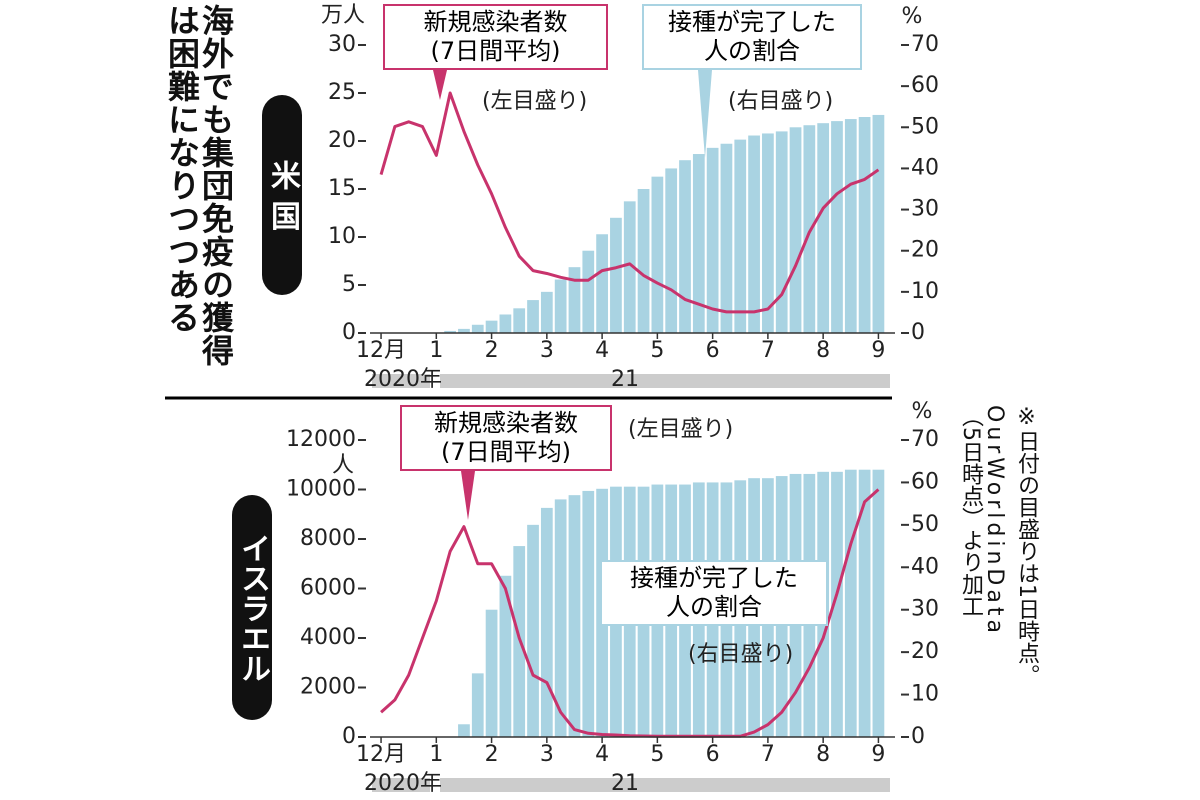  Describe the element at coordinates (342, 140) in the screenshot. I see `y-tick-label: 20` at that location.